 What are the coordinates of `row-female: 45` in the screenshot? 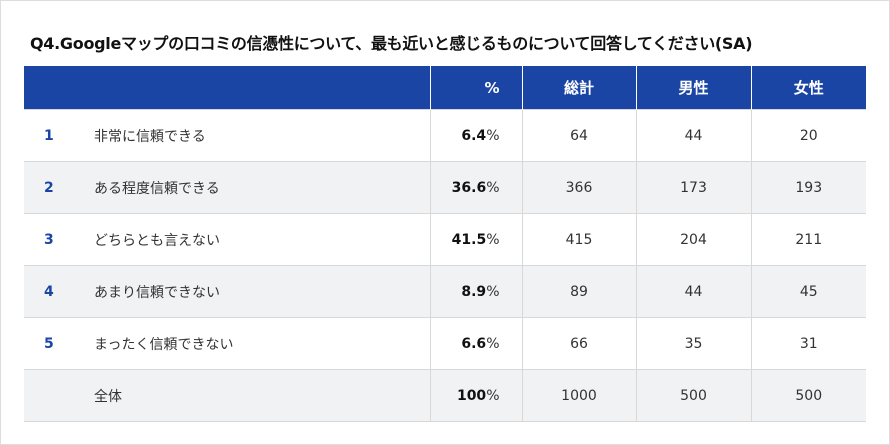 It's located at (808, 291).